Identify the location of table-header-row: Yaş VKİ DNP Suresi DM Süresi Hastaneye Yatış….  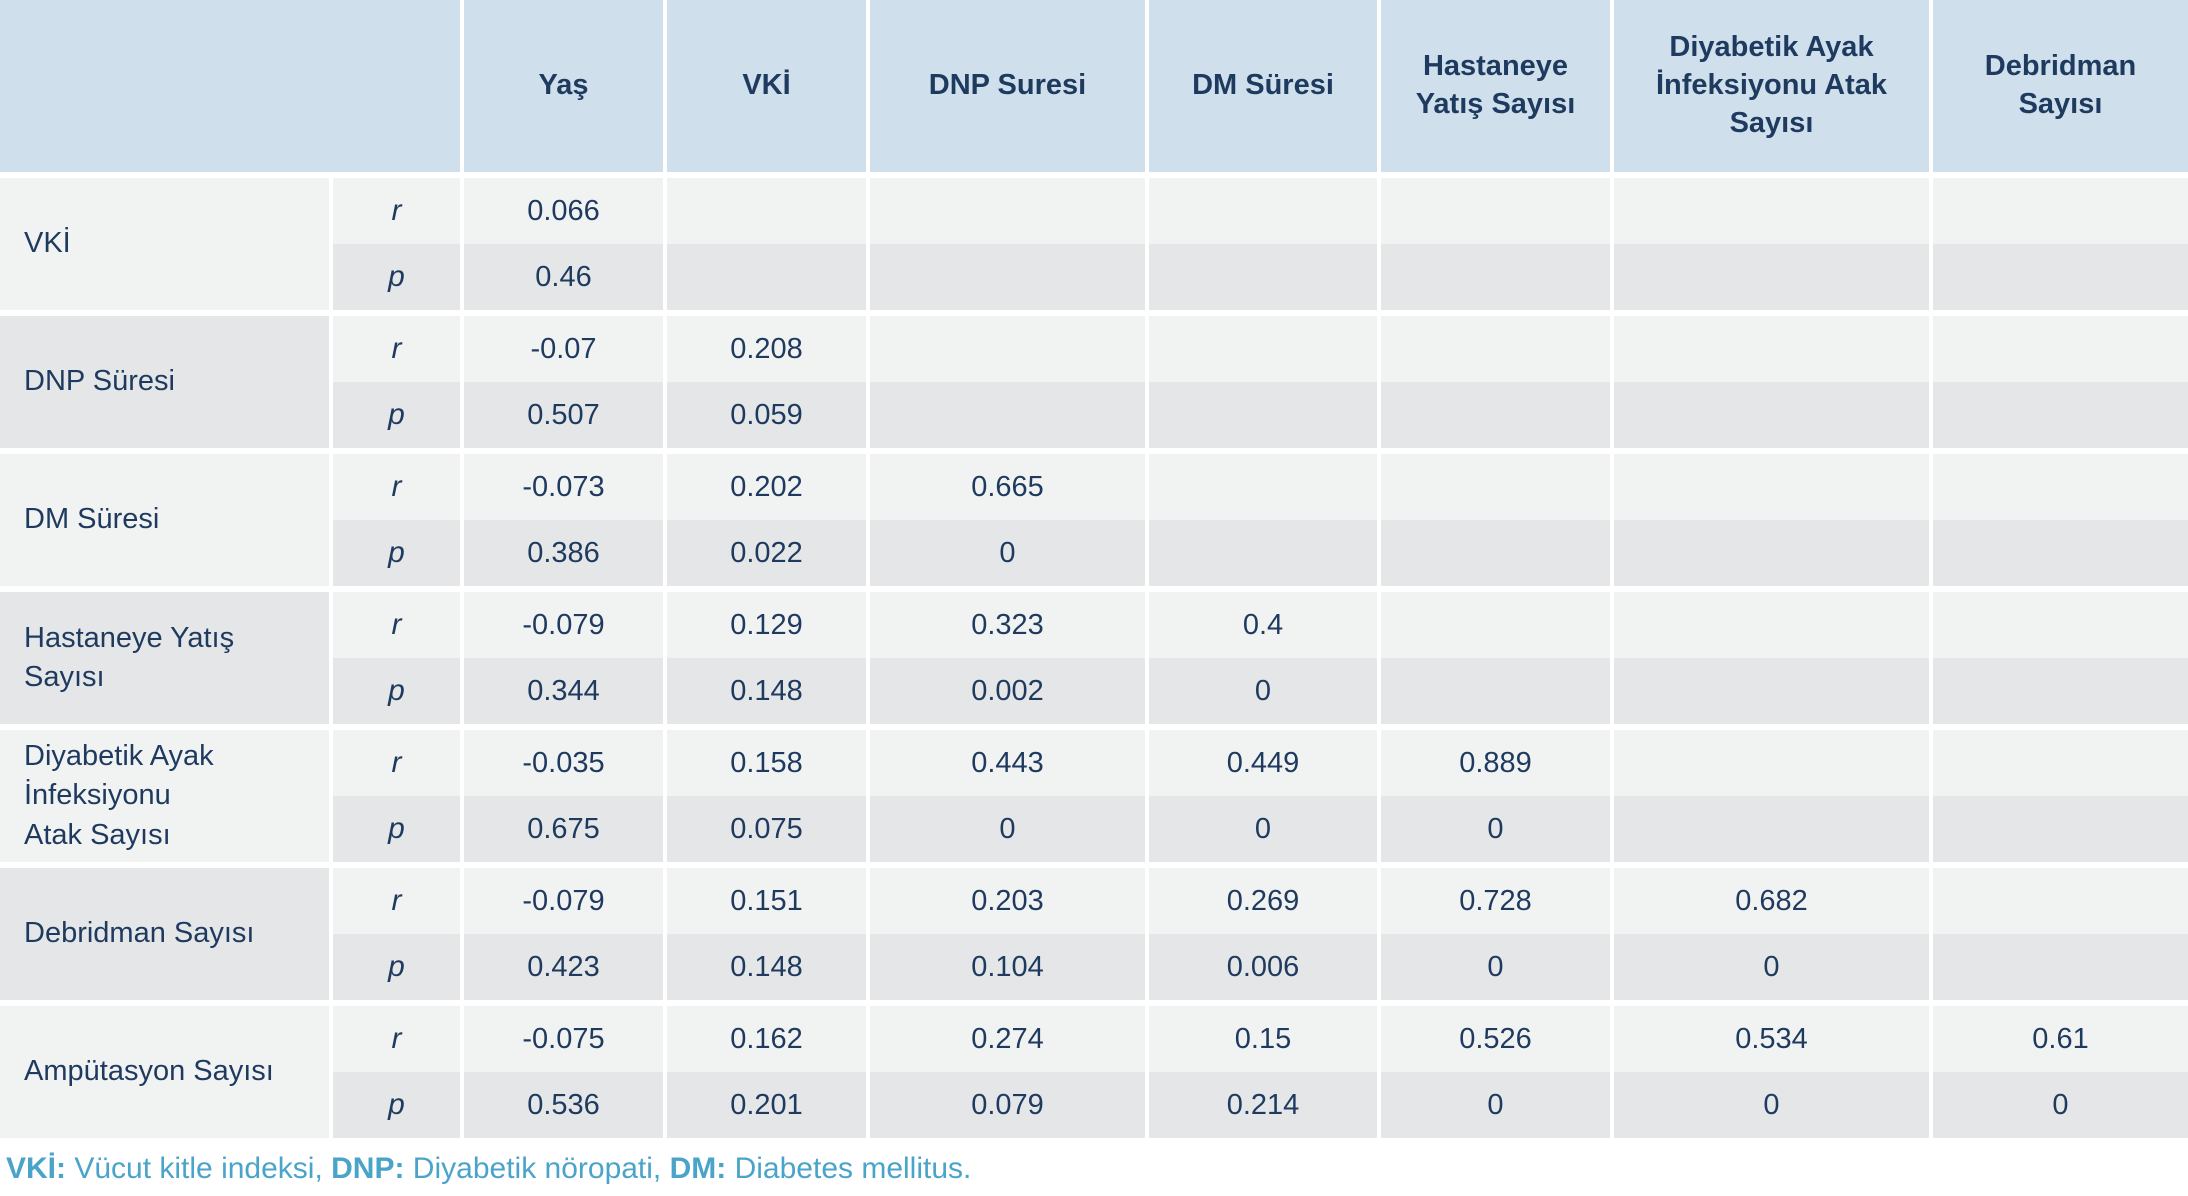
(1094, 86).